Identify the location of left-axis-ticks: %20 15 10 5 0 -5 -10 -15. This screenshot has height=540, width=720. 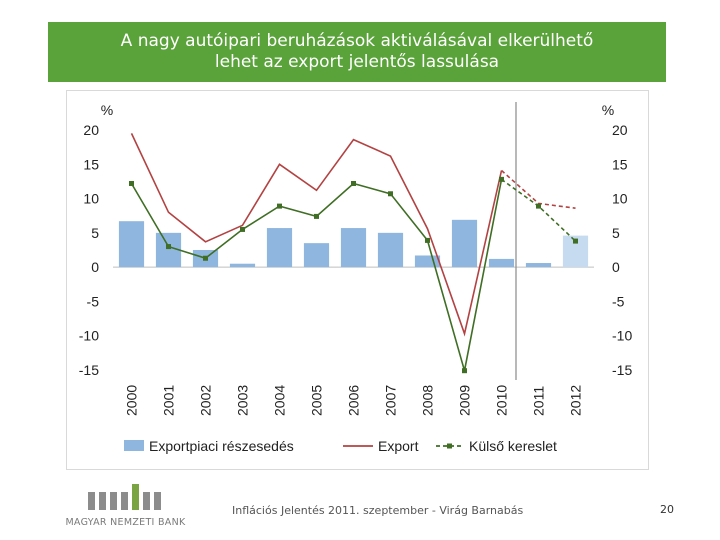
(96, 240).